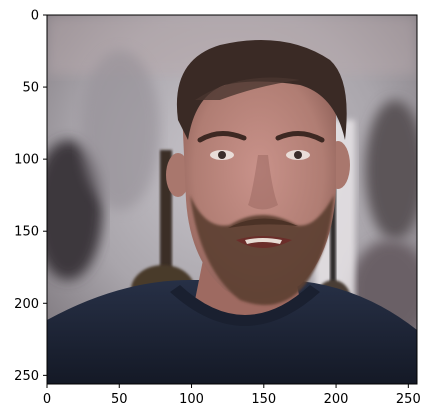 This screenshot has width=431, height=418. I want to click on x-tick-label: 200, so click(336, 399).